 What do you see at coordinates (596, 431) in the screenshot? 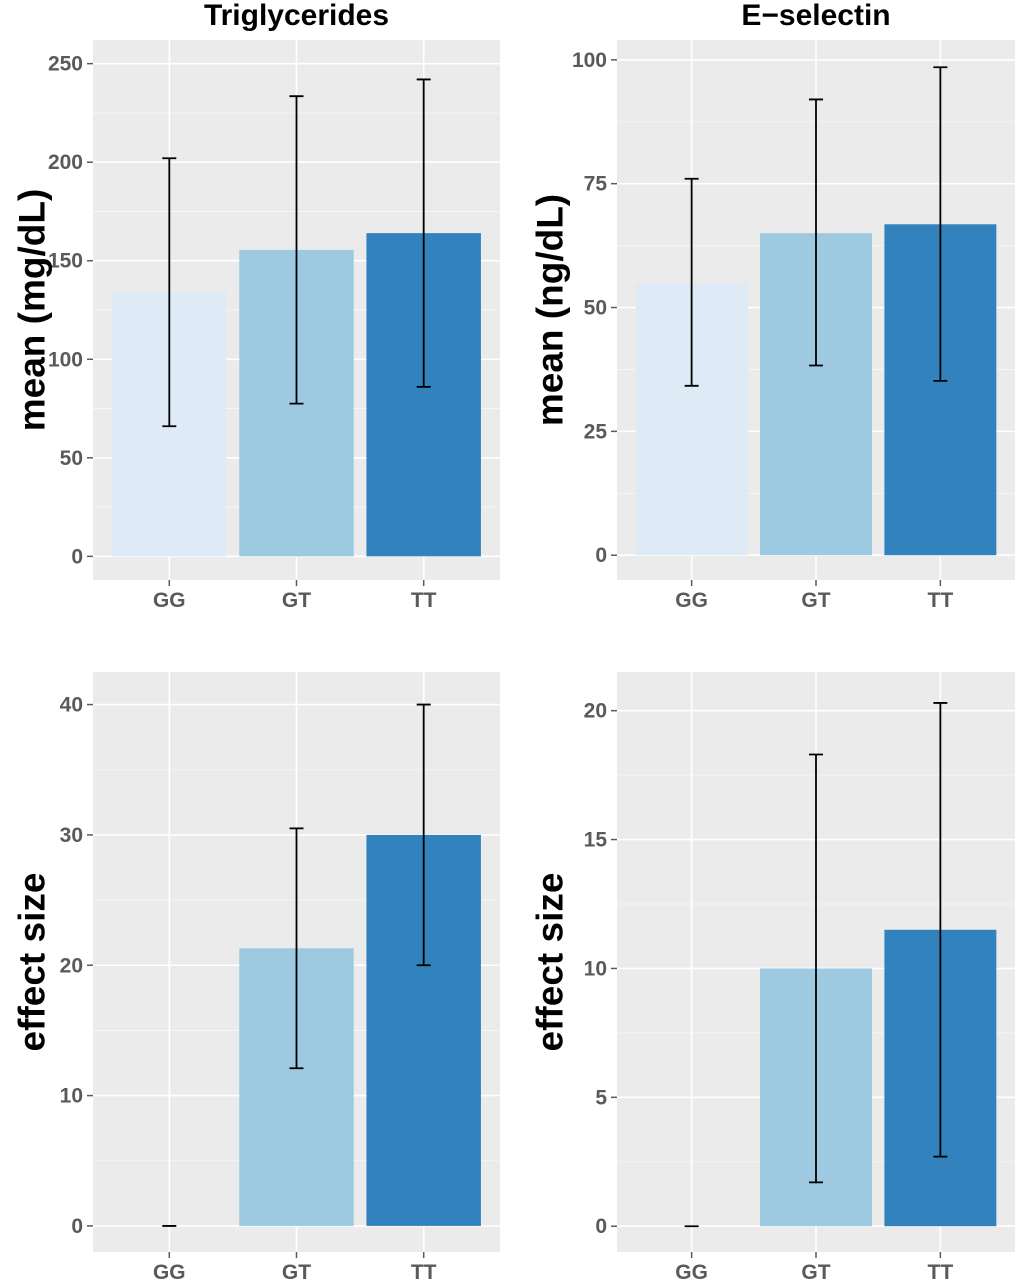
I see `y-tick-label: 25` at bounding box center [596, 431].